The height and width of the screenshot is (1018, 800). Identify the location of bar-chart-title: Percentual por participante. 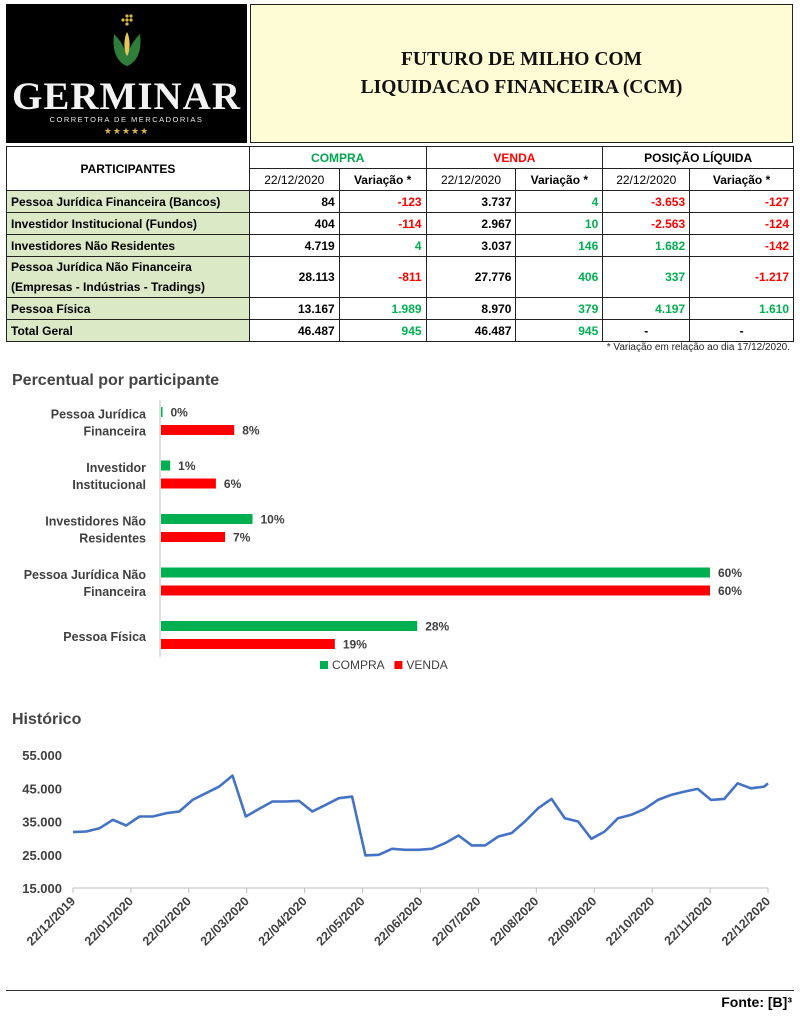
(116, 380).